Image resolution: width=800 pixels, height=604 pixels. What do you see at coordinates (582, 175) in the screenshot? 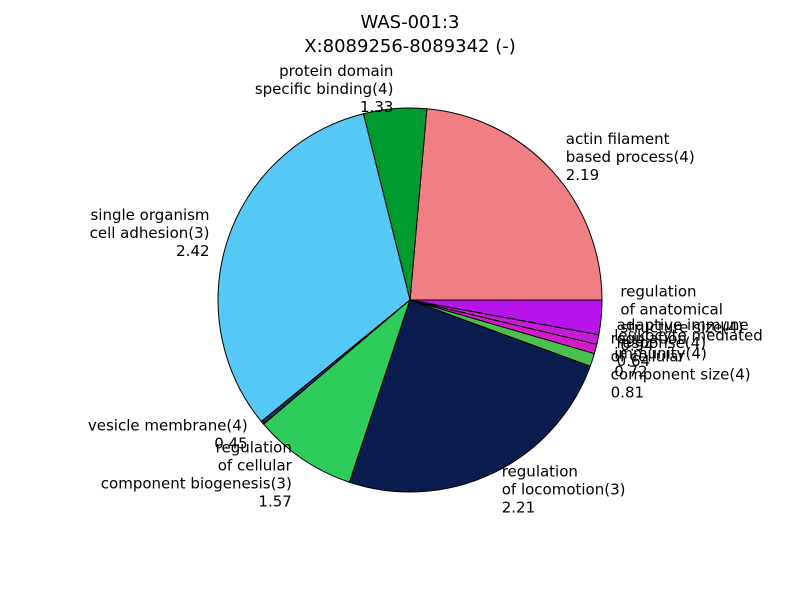
I see `slice-label: 2.19` at bounding box center [582, 175].